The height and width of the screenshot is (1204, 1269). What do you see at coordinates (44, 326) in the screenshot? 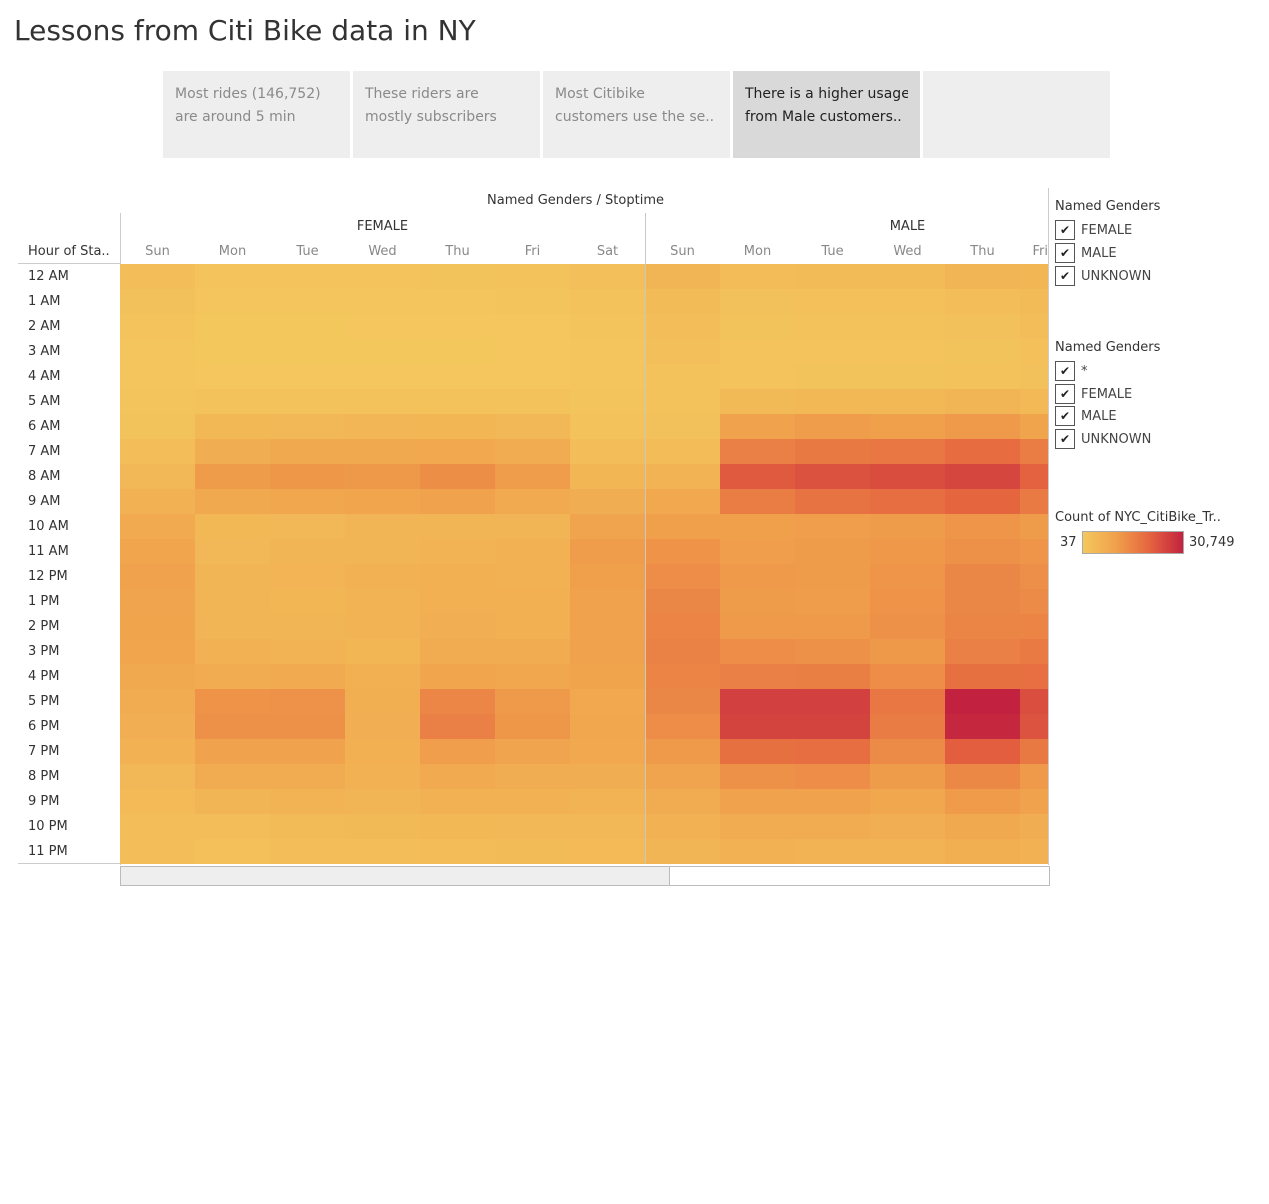
I see `hour-label: 2 AM` at bounding box center [44, 326].